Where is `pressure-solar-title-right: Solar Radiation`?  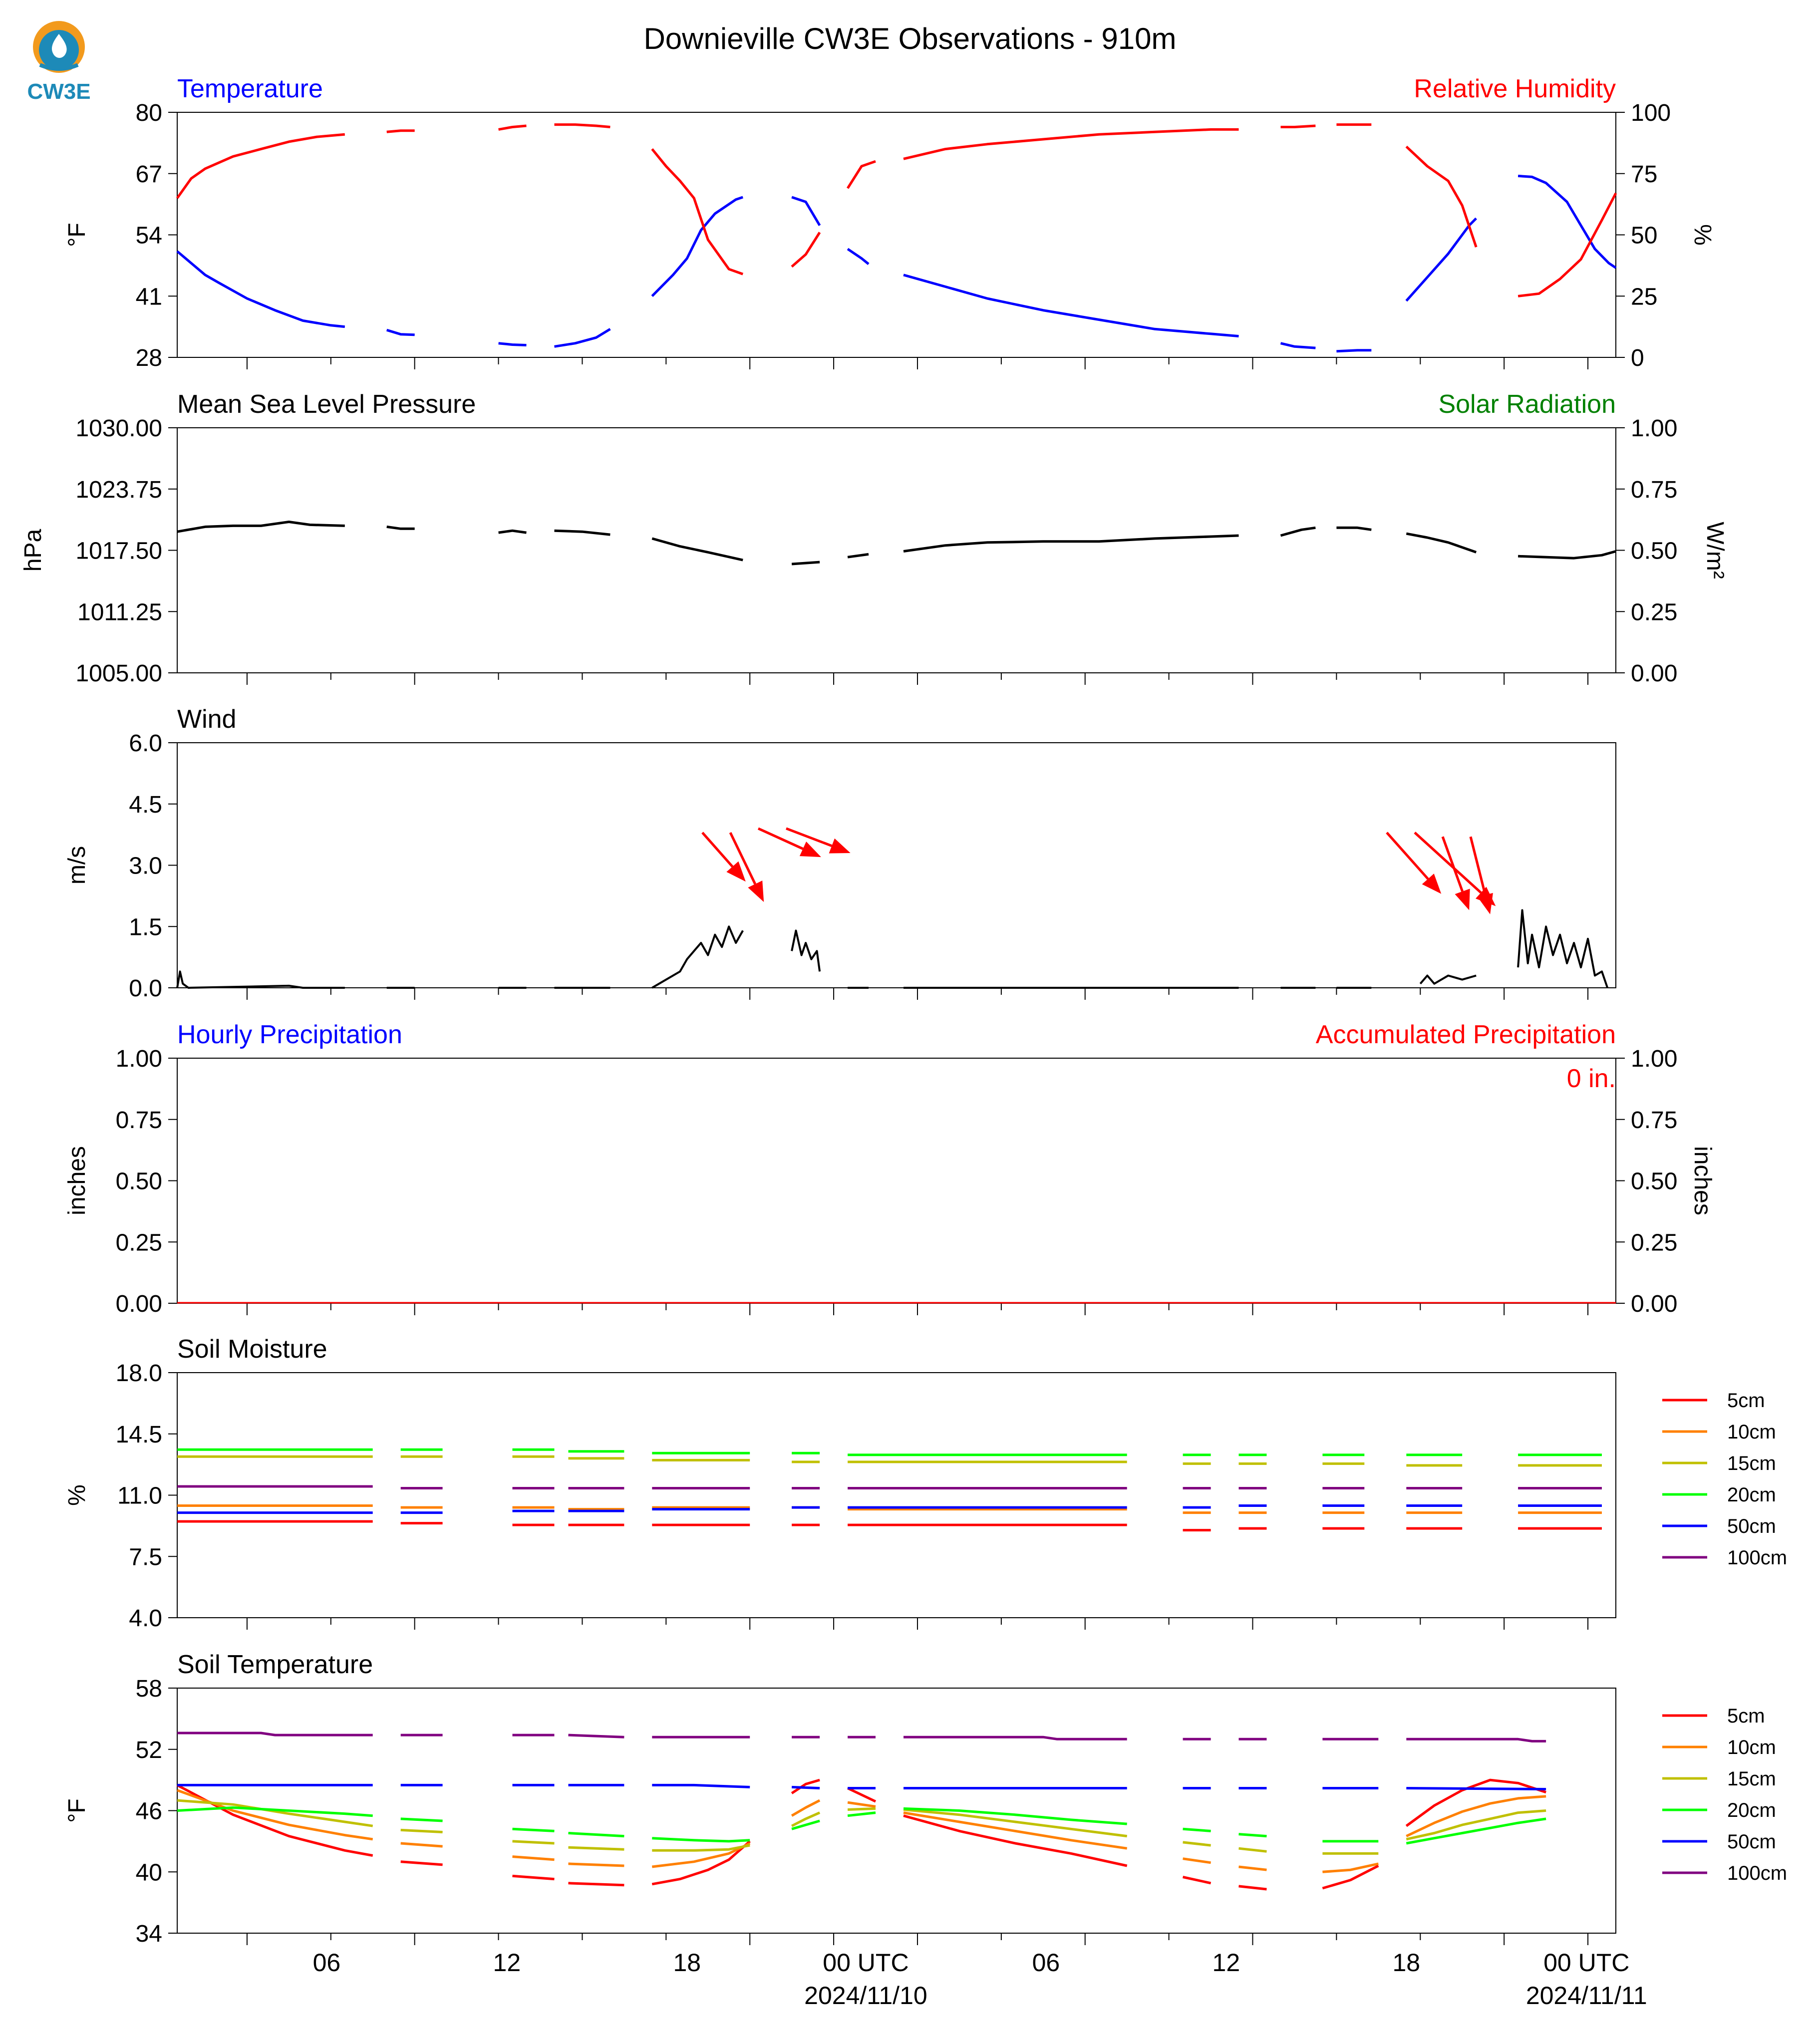
pressure-solar-title-right: Solar Radiation is located at coordinates (1527, 404).